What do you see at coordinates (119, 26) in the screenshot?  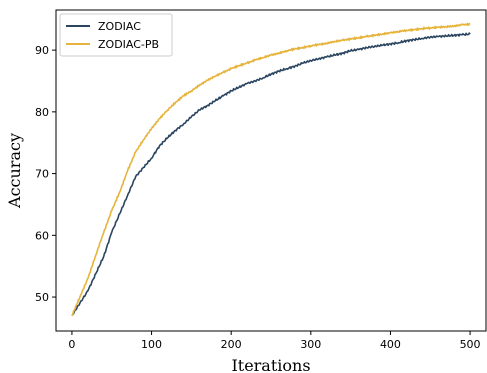 I see `legend-label-zodiac: ZODIAC` at bounding box center [119, 26].